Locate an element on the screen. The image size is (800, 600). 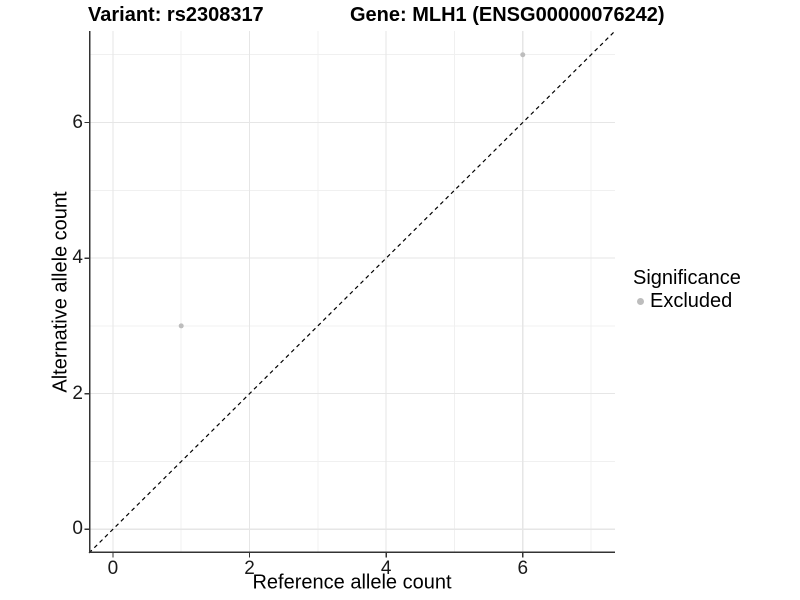
legend-item-label: Excluded is located at coordinates (691, 301).